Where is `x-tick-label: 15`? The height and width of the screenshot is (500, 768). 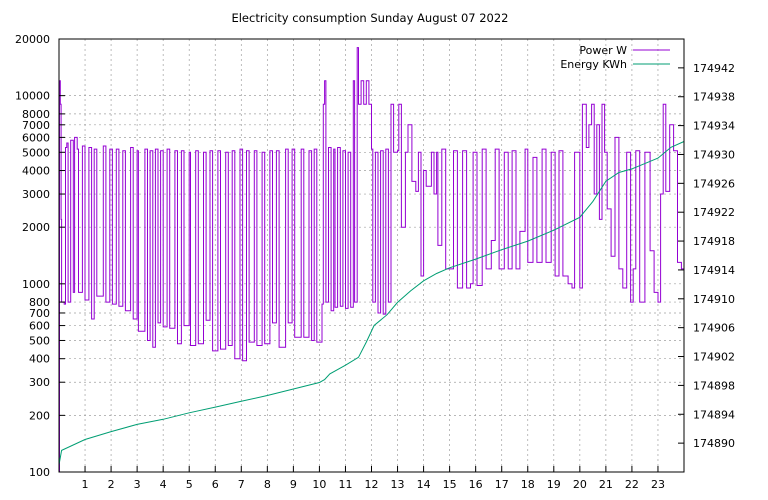 x-tick-label: 15 is located at coordinates (450, 484).